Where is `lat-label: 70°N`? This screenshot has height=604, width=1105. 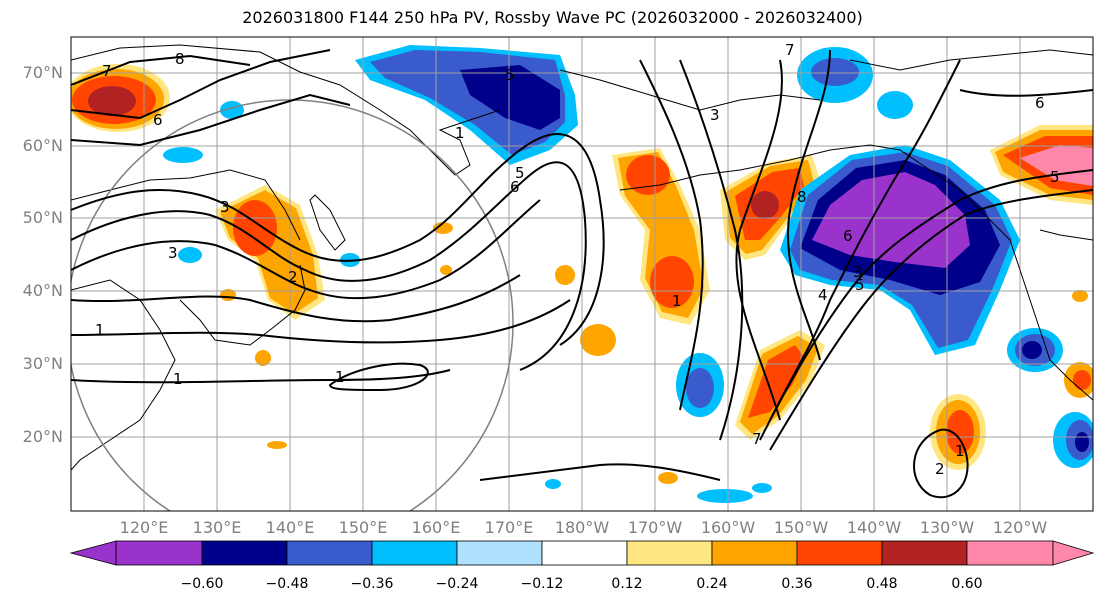 lat-label: 70°N is located at coordinates (42, 72).